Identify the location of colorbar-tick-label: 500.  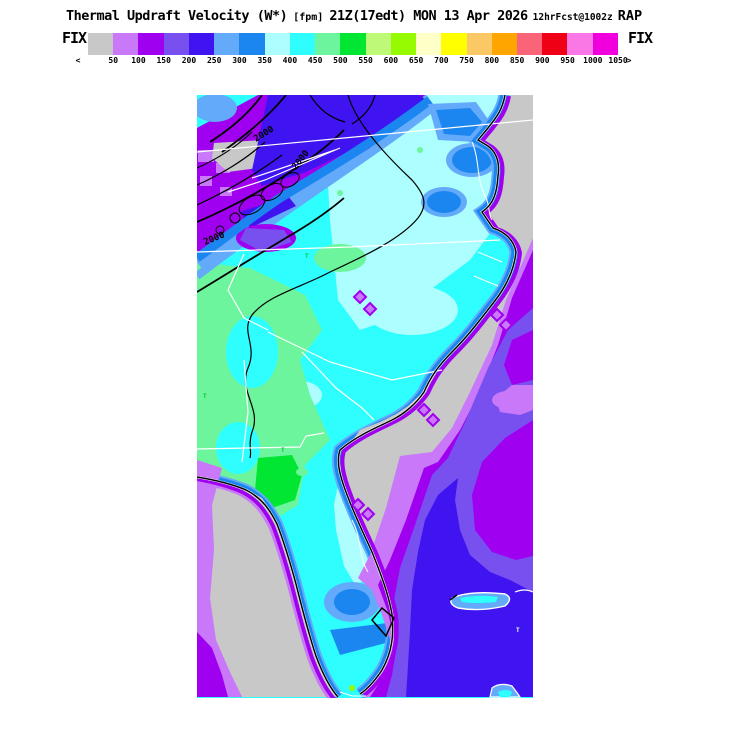
(340, 60).